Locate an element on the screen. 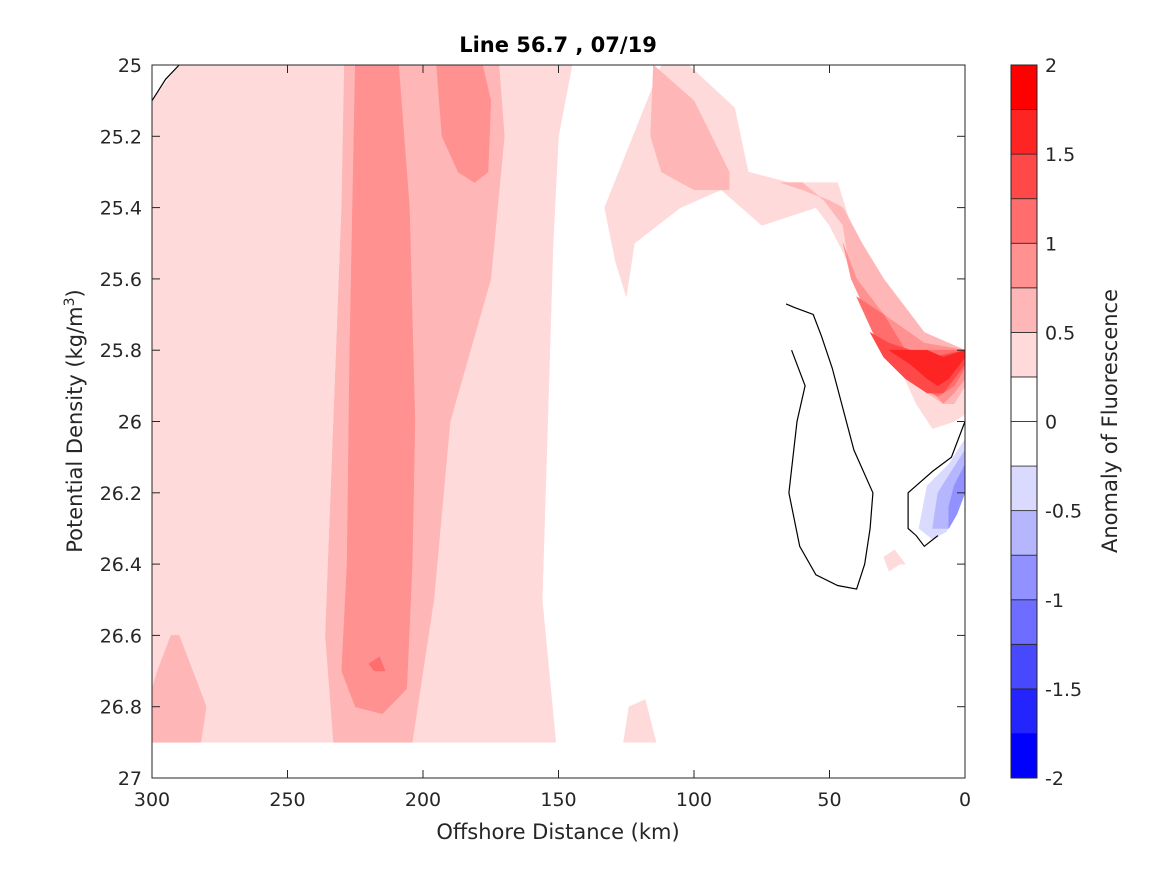  y-tick-label: 25.8 is located at coordinates (121, 351).